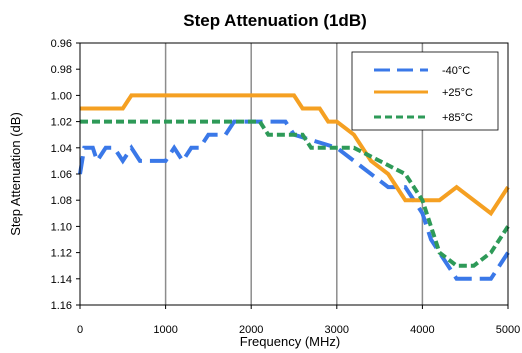 This screenshot has width=522, height=353. What do you see at coordinates (251, 330) in the screenshot?
I see `x-tick-label: 2000` at bounding box center [251, 330].